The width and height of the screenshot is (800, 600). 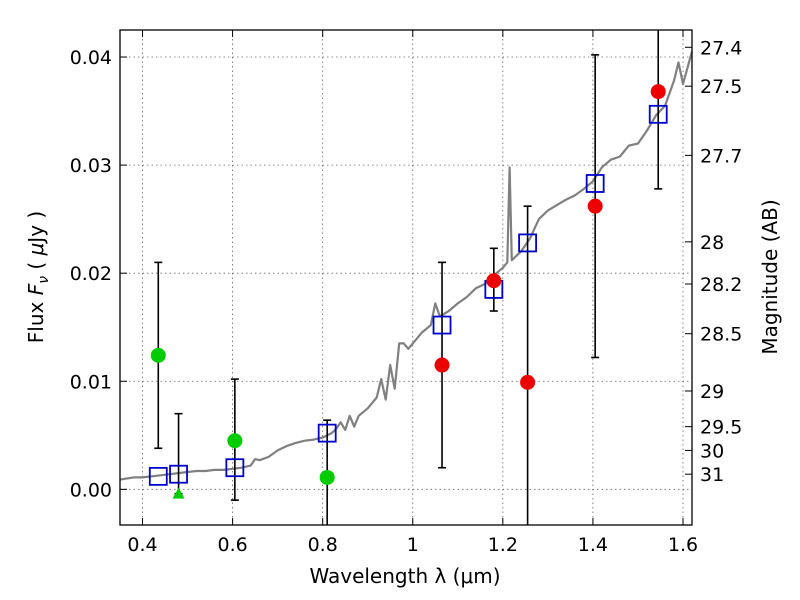 What do you see at coordinates (593, 545) in the screenshot?
I see `x-tick-label: 1.4` at bounding box center [593, 545].